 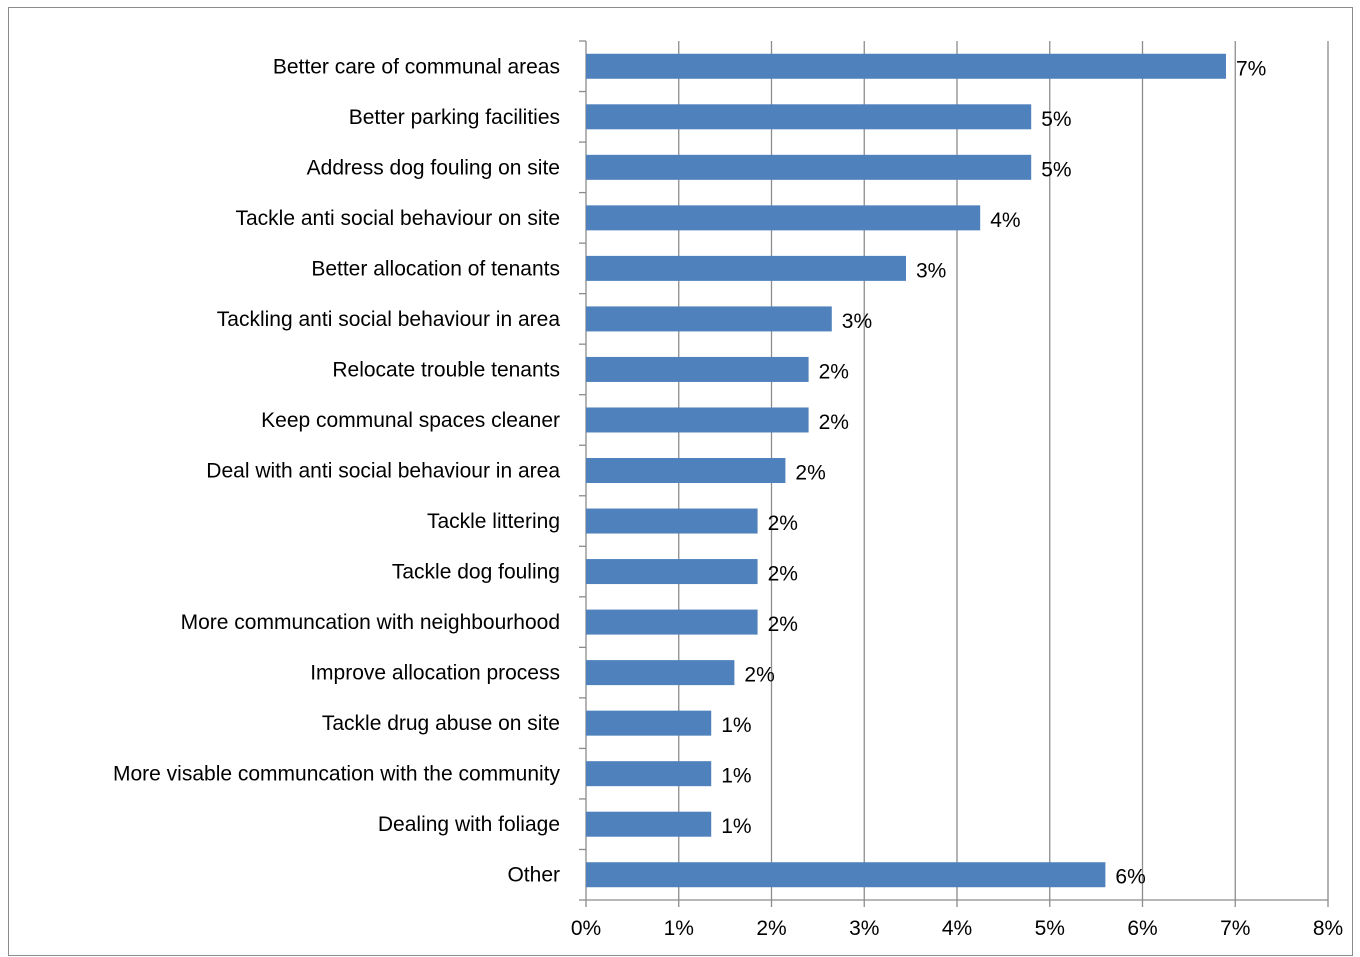 I want to click on category-label: Tackle drug abuse on site, so click(x=441, y=723).